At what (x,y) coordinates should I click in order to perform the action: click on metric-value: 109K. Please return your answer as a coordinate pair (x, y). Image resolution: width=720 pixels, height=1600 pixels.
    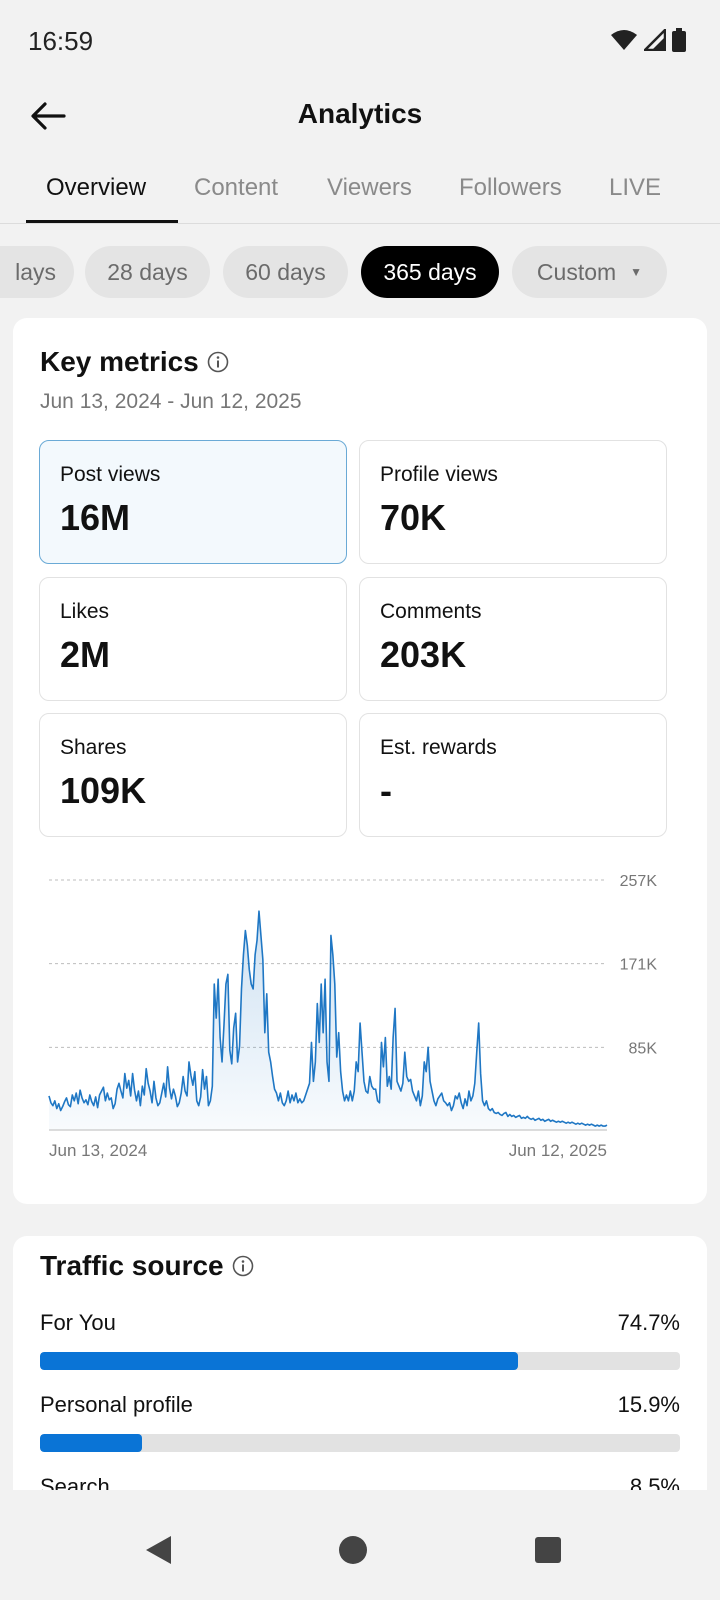
    Looking at the image, I should click on (103, 790).